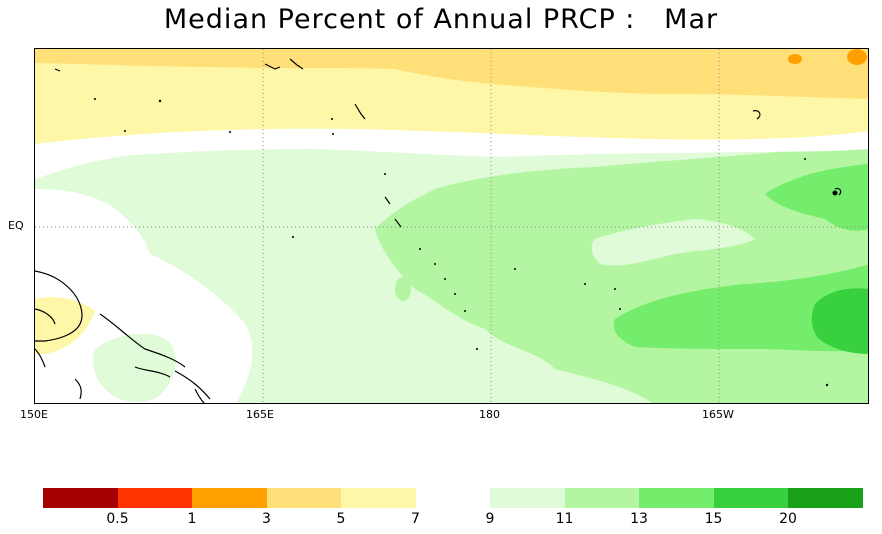  What do you see at coordinates (788, 519) in the screenshot?
I see `colorbar-label: 20` at bounding box center [788, 519].